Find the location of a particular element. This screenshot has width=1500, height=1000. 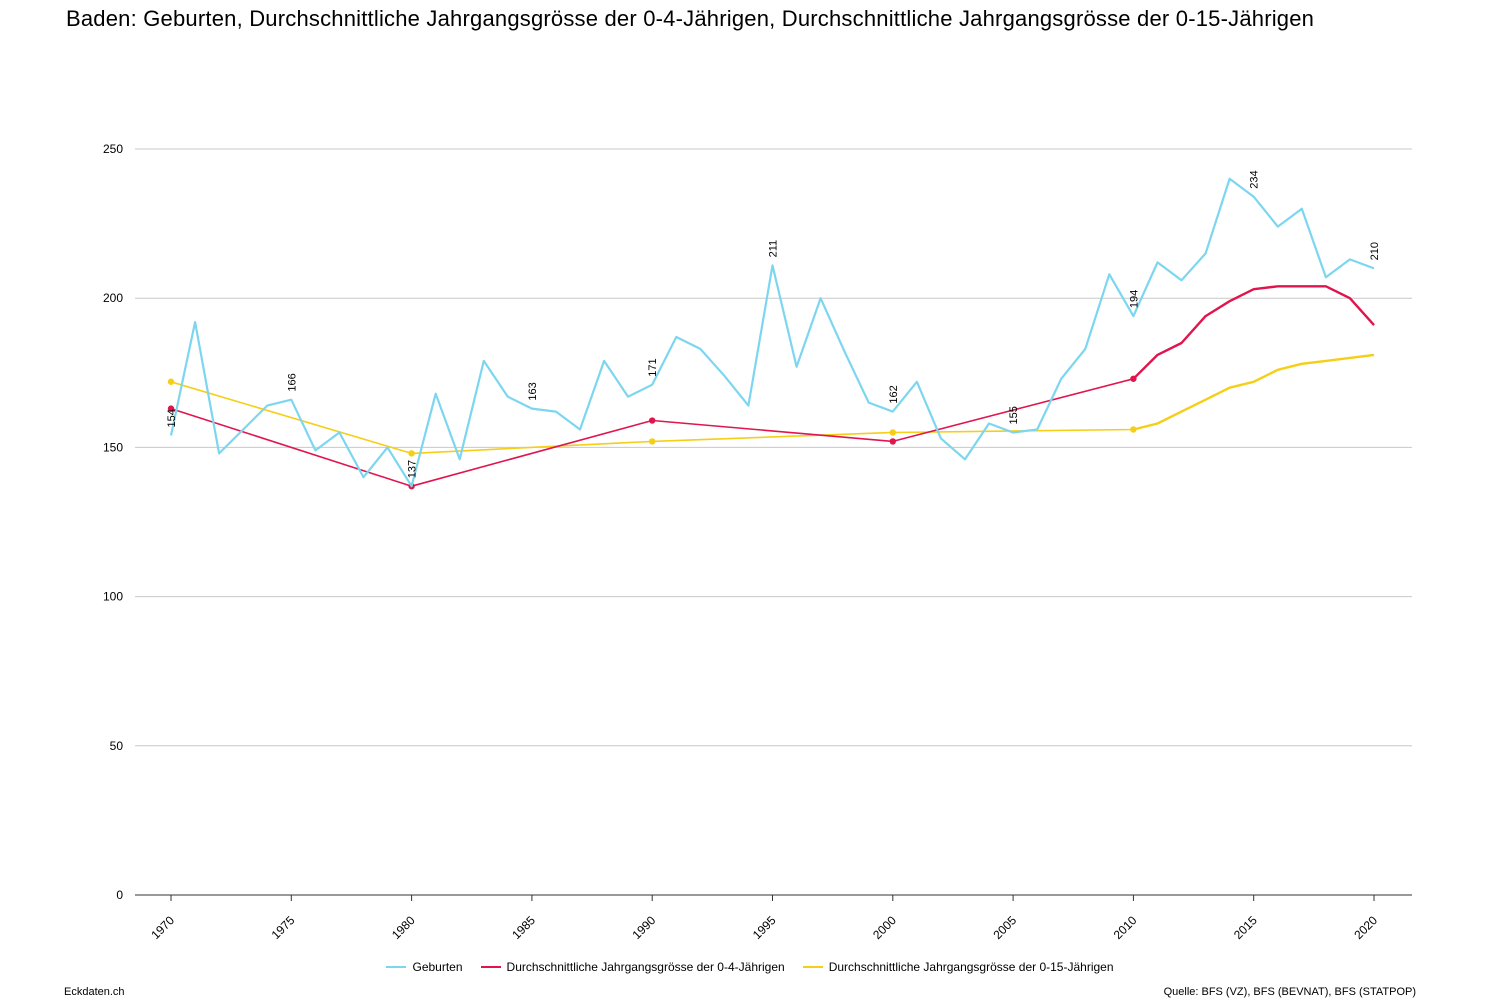

data-label: 210 is located at coordinates (1375, 251).